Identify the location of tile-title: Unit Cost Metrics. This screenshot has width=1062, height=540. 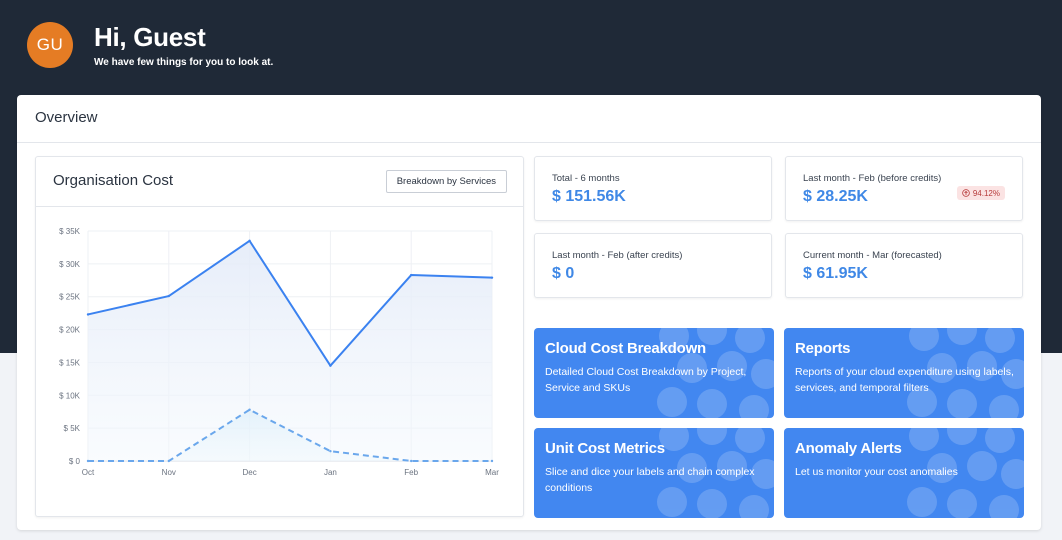
(605, 448).